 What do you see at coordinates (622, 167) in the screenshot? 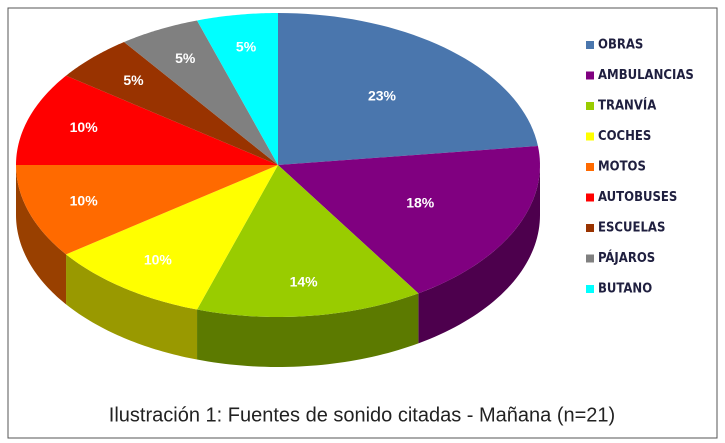
I see `legend-label: MOTOS` at bounding box center [622, 167].